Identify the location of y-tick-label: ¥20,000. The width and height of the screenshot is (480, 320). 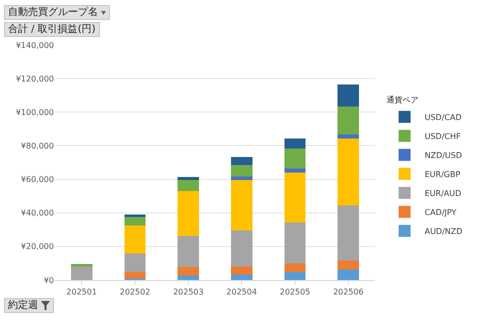
(37, 247).